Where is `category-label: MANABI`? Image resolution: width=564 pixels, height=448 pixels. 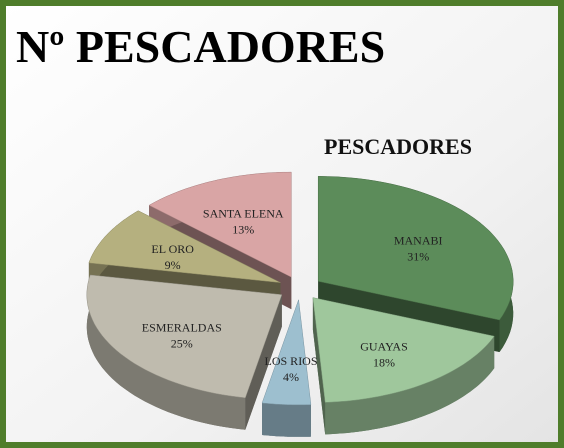
category-label: MANABI is located at coordinates (418, 241).